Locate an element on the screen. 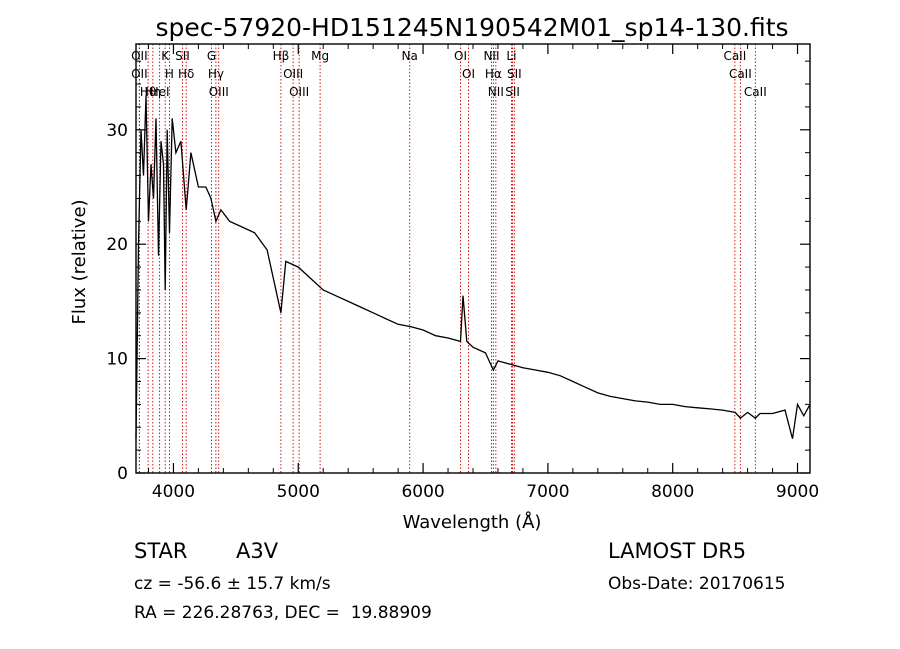  y-tick-label: 0 is located at coordinates (122, 474).